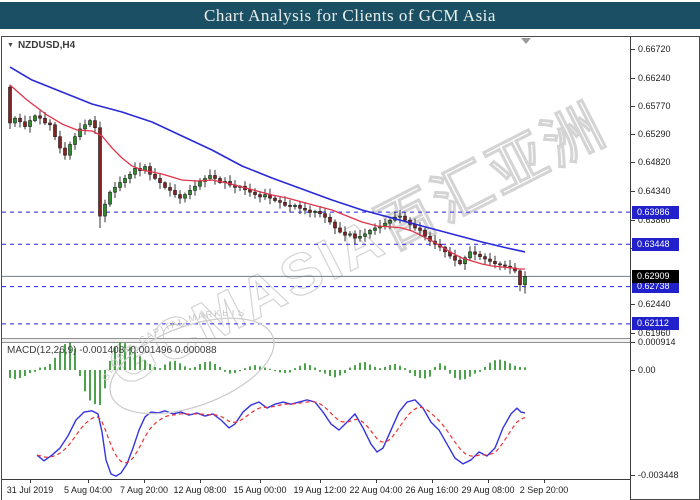 This screenshot has width=700, height=500. Describe the element at coordinates (144, 490) in the screenshot. I see `time-tick-label: 7 Aug 20:00` at that location.